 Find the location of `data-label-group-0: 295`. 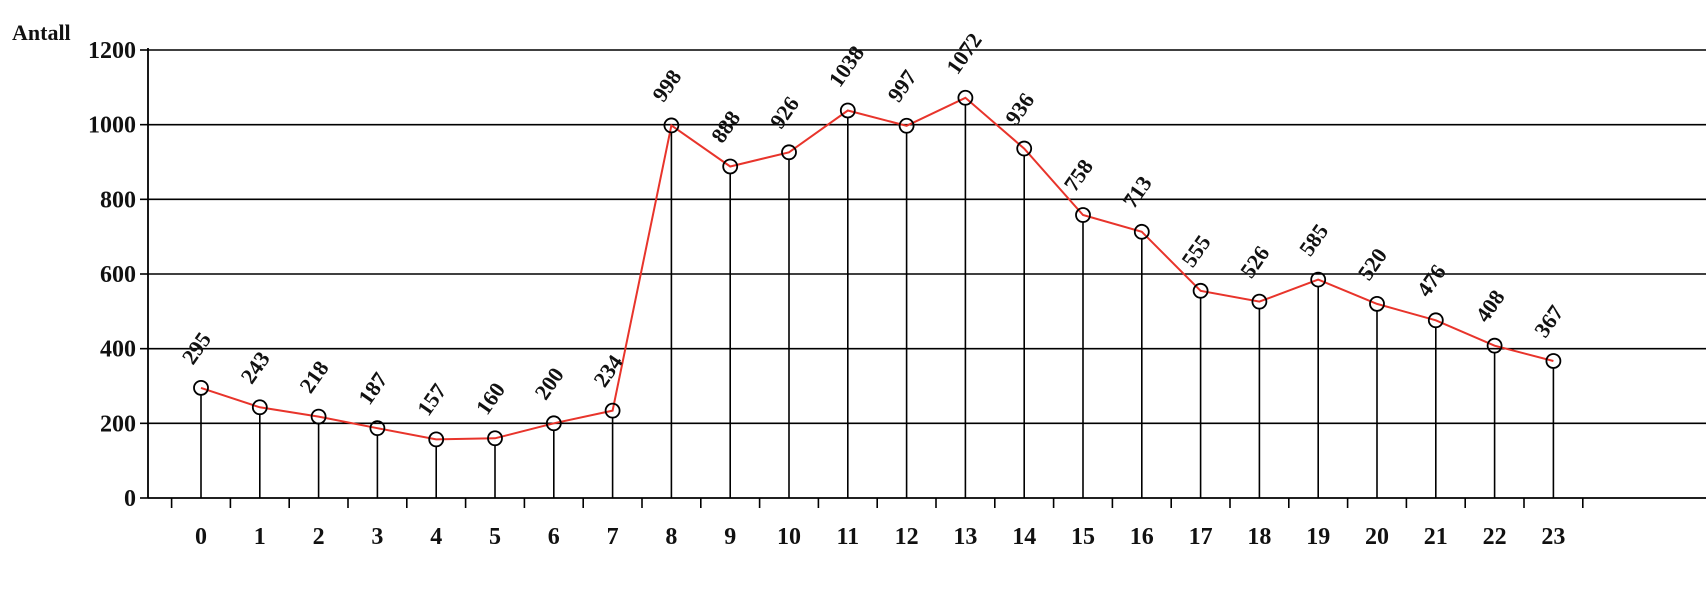

data-label-group-0: 295 is located at coordinates (196, 347).